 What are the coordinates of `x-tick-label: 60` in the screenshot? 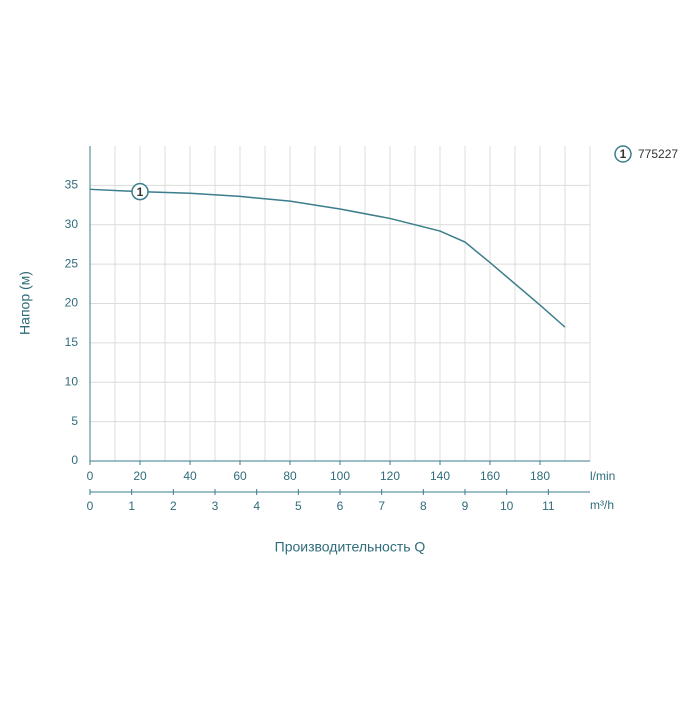 It's located at (240, 476).